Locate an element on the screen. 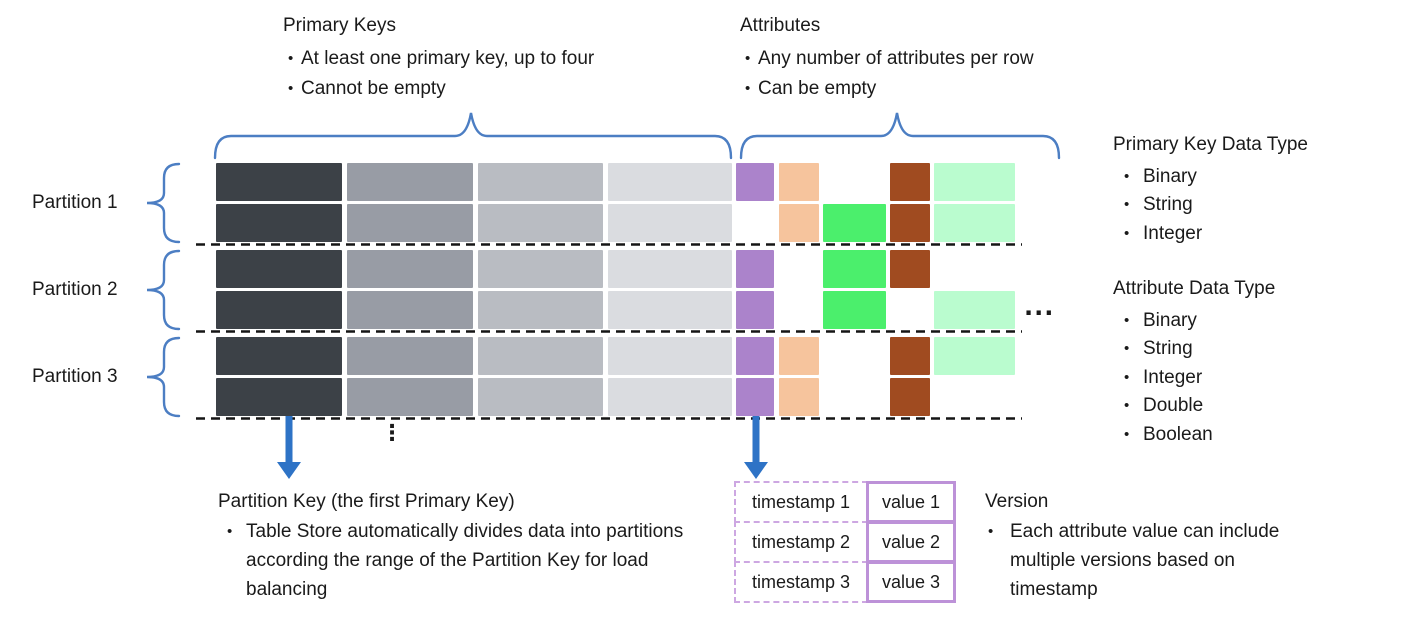 This screenshot has height=618, width=1428. bullet-text: Double is located at coordinates (1173, 405).